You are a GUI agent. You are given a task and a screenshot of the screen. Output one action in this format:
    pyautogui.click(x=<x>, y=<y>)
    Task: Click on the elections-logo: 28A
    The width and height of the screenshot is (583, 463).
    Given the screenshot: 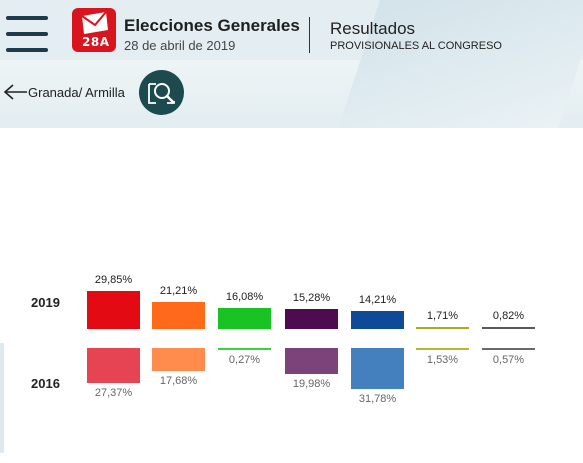 What is the action you would take?
    pyautogui.click(x=94, y=30)
    